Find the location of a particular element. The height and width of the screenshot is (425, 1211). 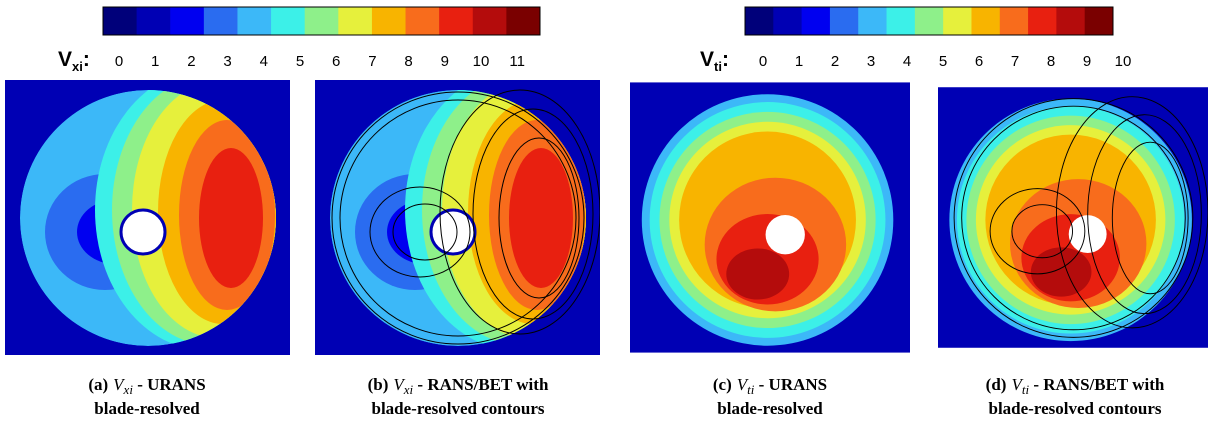

caption-label: (b) is located at coordinates (378, 384).